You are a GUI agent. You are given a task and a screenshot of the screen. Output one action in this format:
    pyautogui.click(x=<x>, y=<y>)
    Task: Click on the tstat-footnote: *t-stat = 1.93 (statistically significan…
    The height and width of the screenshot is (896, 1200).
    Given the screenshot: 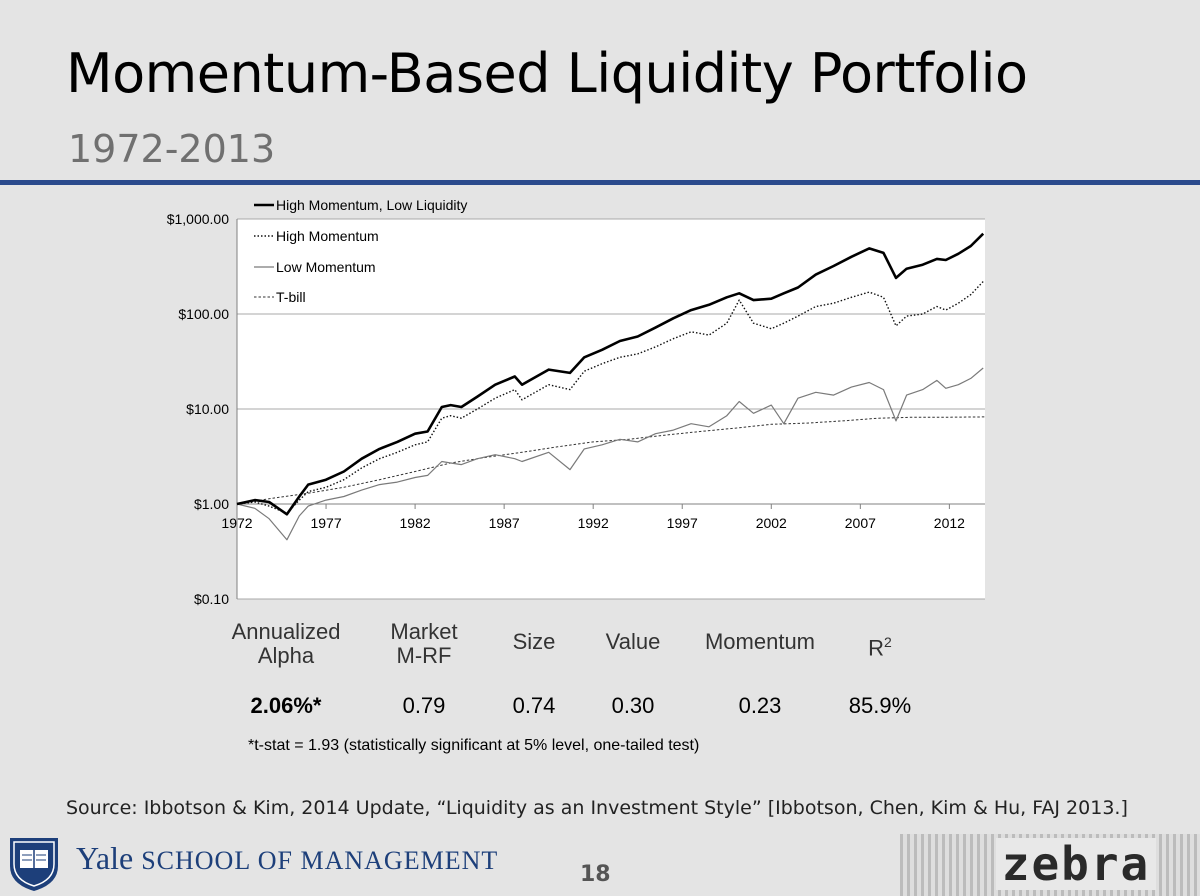 What is the action you would take?
    pyautogui.click(x=474, y=745)
    